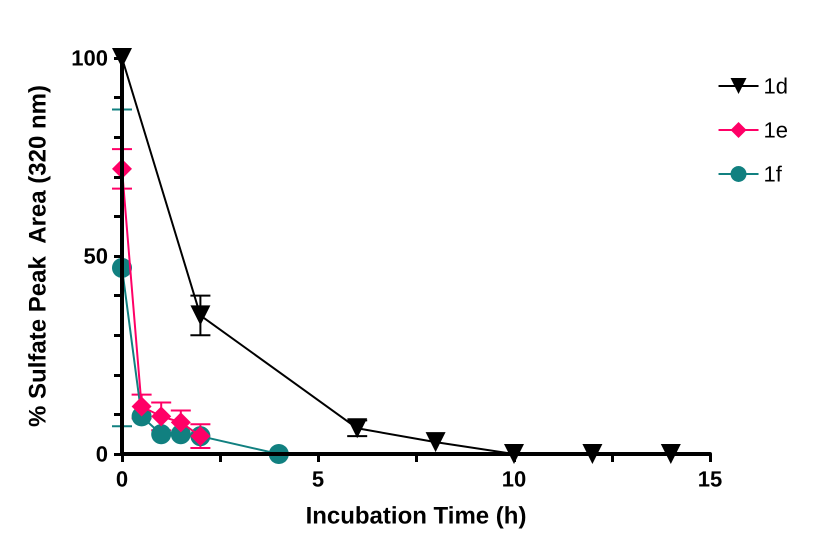 This screenshot has height=553, width=813. I want to click on legend-label: 1d, so click(776, 86).